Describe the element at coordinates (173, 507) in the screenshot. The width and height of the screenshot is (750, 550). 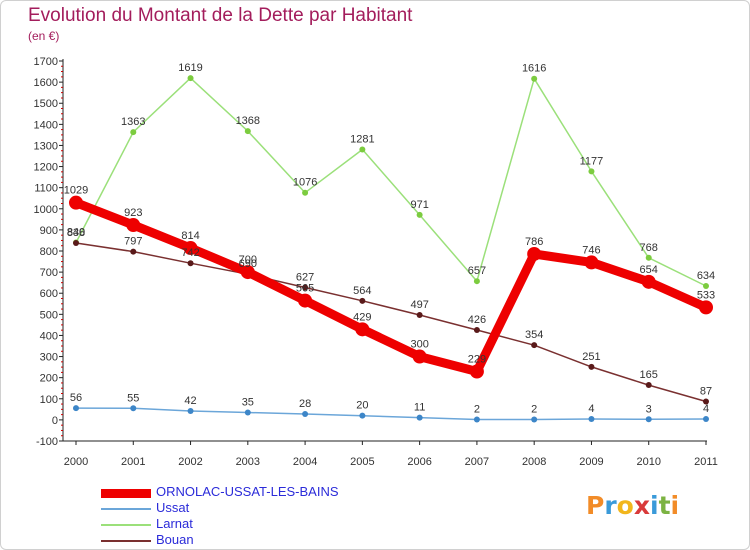
I see `legend-label: Ussat` at that location.